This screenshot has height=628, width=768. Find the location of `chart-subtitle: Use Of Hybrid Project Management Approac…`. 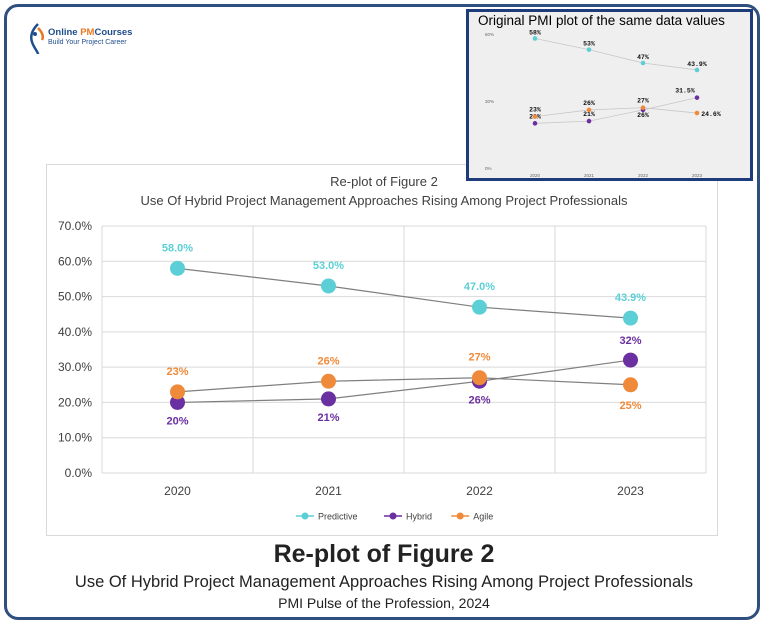

chart-subtitle: Use Of Hybrid Project Management Approac… is located at coordinates (384, 200).